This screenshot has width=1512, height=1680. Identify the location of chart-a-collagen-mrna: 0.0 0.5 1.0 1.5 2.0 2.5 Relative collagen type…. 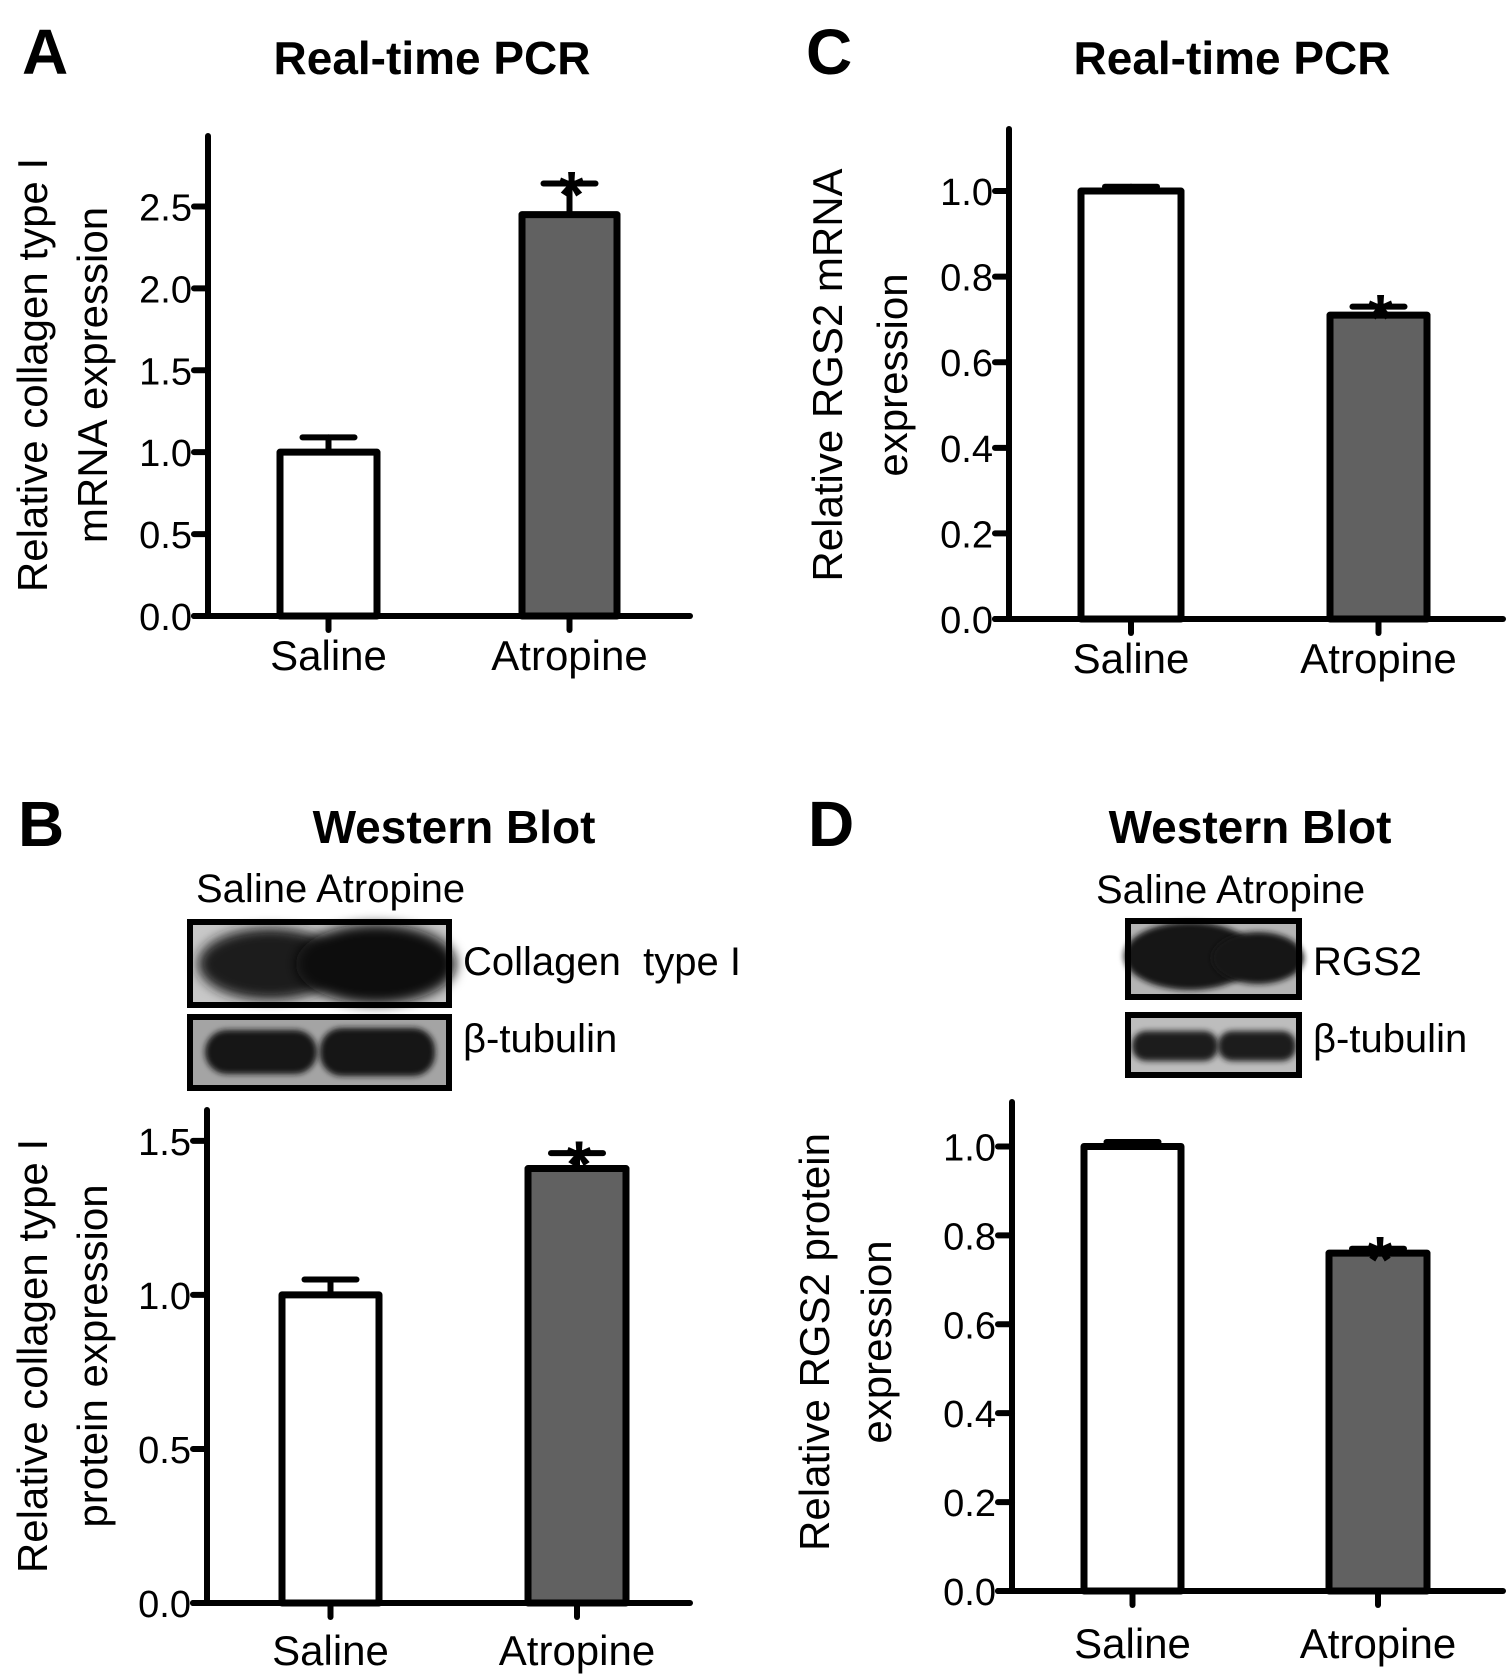
(351, 406).